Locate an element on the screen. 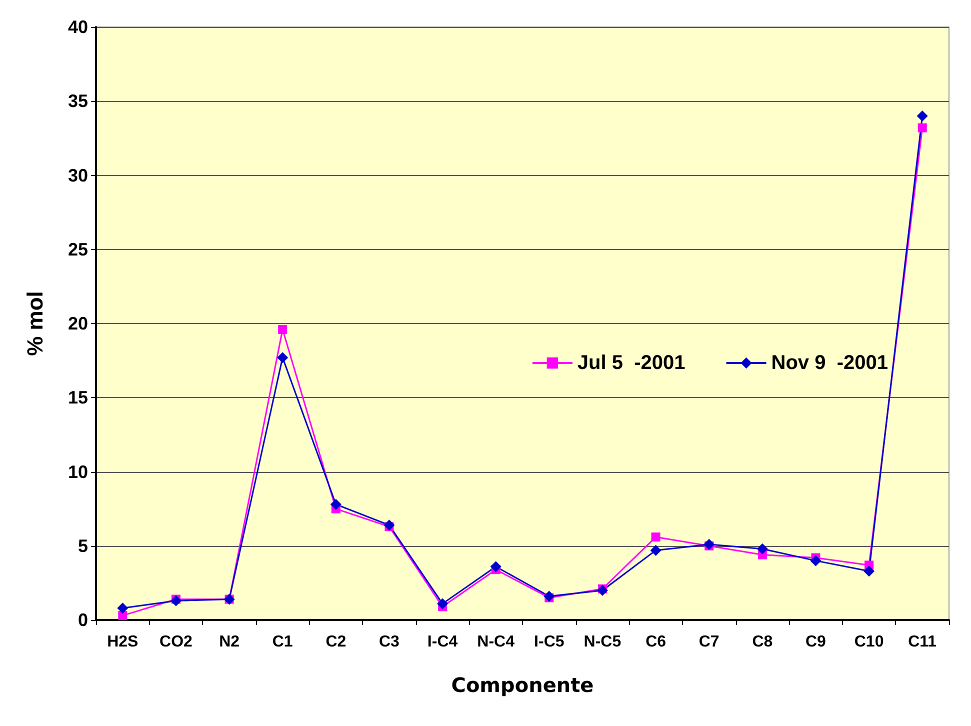  legend-label: Nov 9 -2001 is located at coordinates (829, 363).